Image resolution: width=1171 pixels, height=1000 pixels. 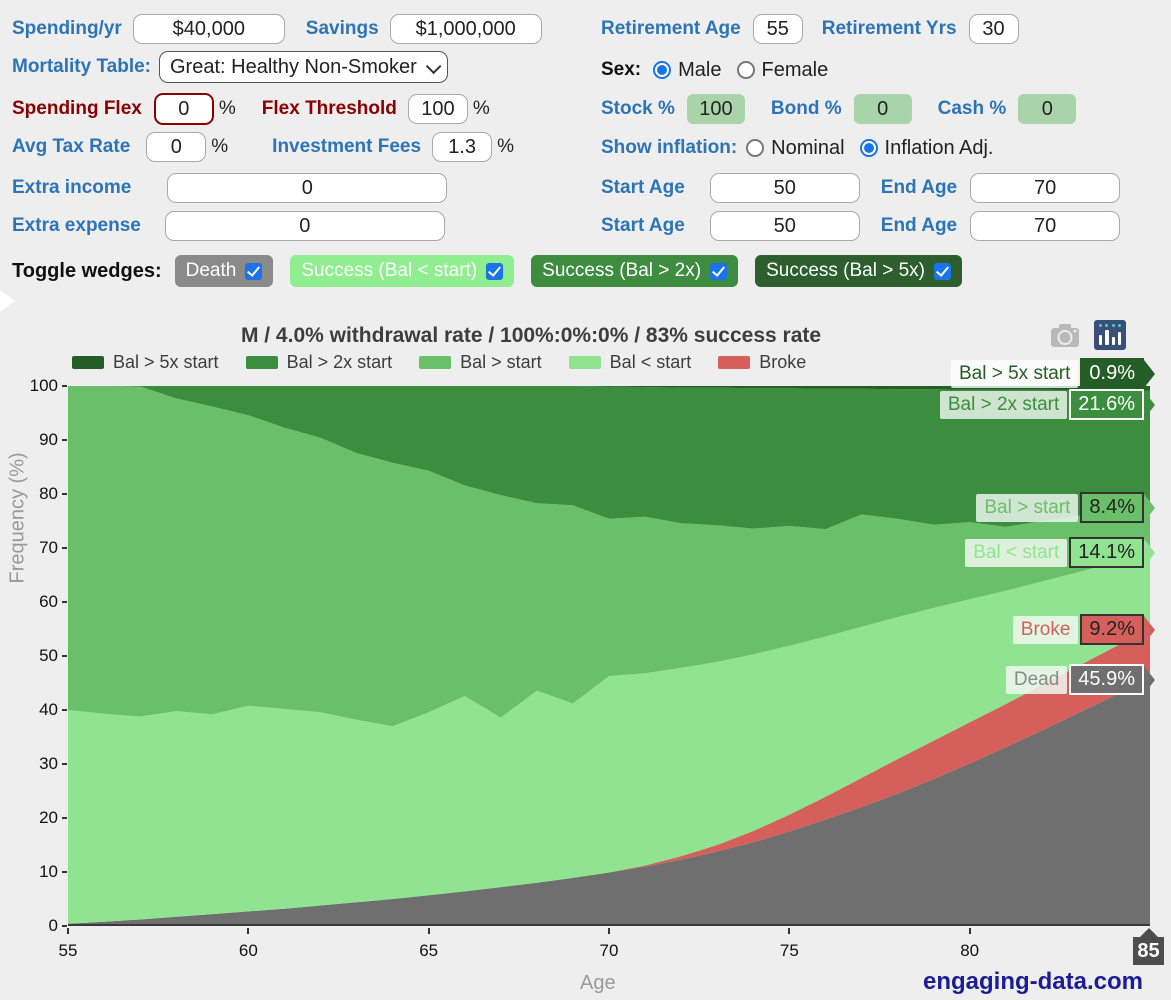 What do you see at coordinates (662, 70) in the screenshot?
I see `sex-male-radio` at bounding box center [662, 70].